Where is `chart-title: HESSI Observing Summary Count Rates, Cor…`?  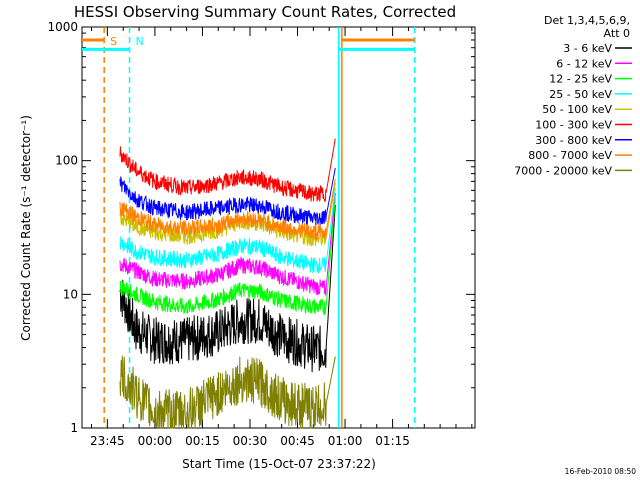 chart-title: HESSI Observing Summary Count Rates, Cor… is located at coordinates (265, 12).